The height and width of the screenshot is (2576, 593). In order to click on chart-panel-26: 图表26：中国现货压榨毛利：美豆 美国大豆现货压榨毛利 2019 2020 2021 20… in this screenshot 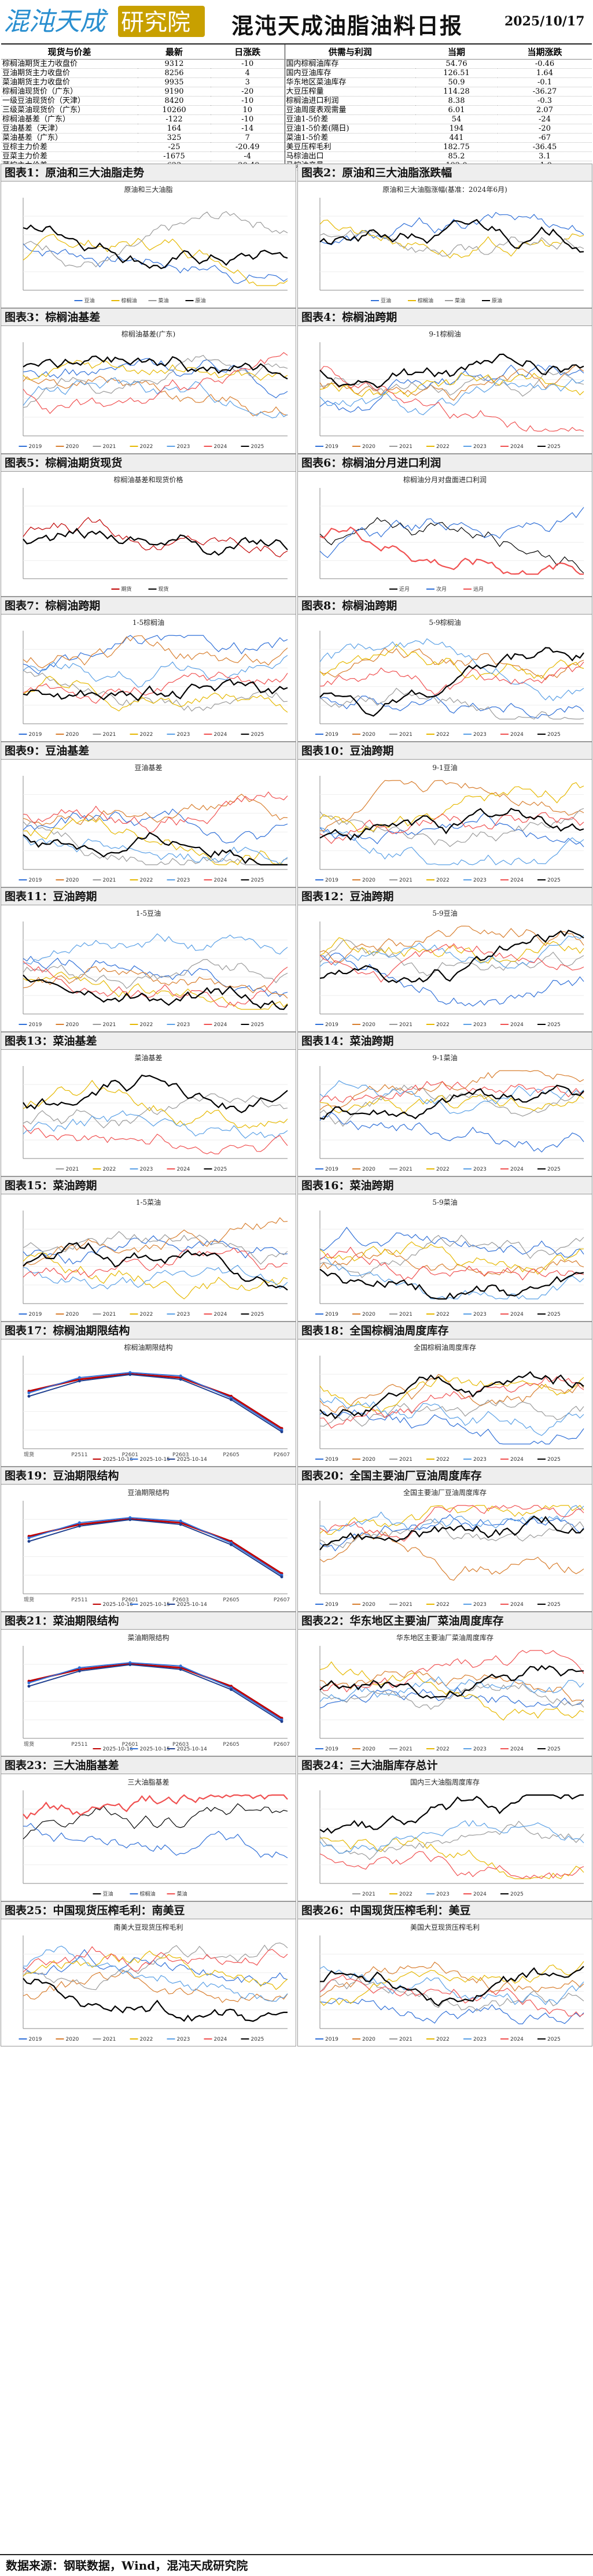, I will do `click(444, 1973)`.